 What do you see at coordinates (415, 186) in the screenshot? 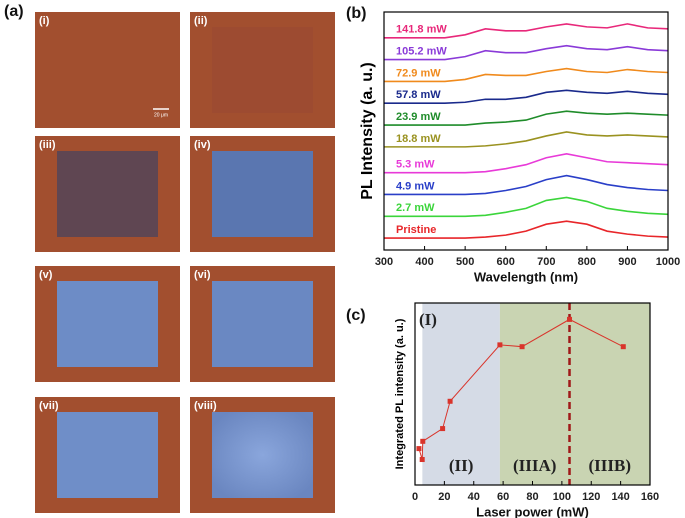
I see `legend-label: 4.9 mW` at bounding box center [415, 186].